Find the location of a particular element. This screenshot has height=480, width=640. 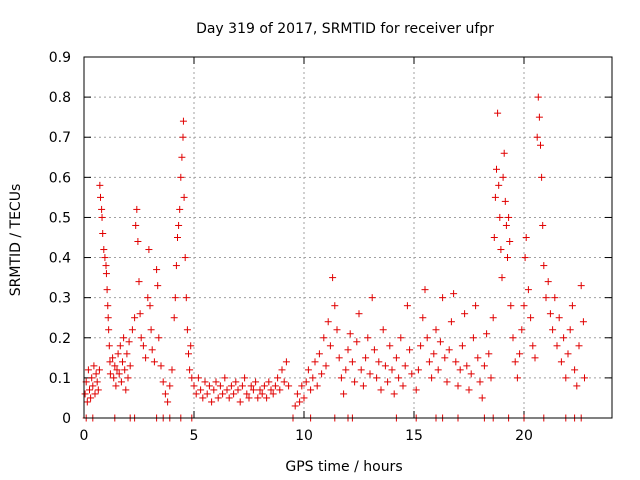

y-tick-label: 0.2 is located at coordinates (60, 339).